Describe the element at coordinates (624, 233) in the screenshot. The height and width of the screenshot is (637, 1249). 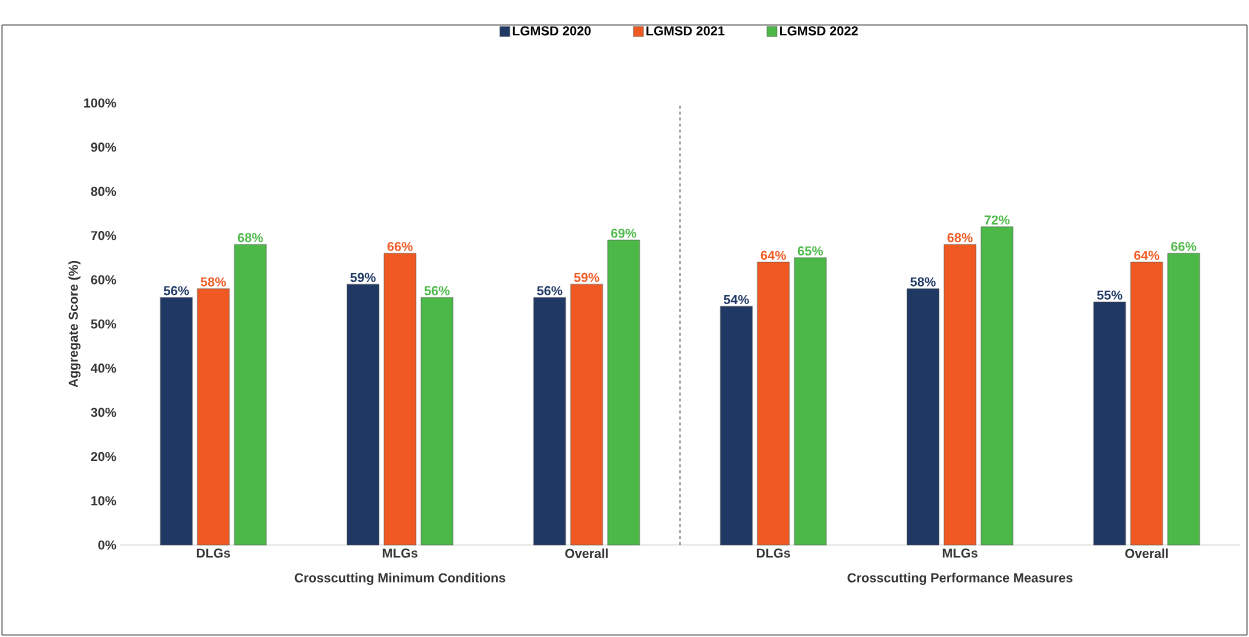
I see `data-label: 69%` at that location.